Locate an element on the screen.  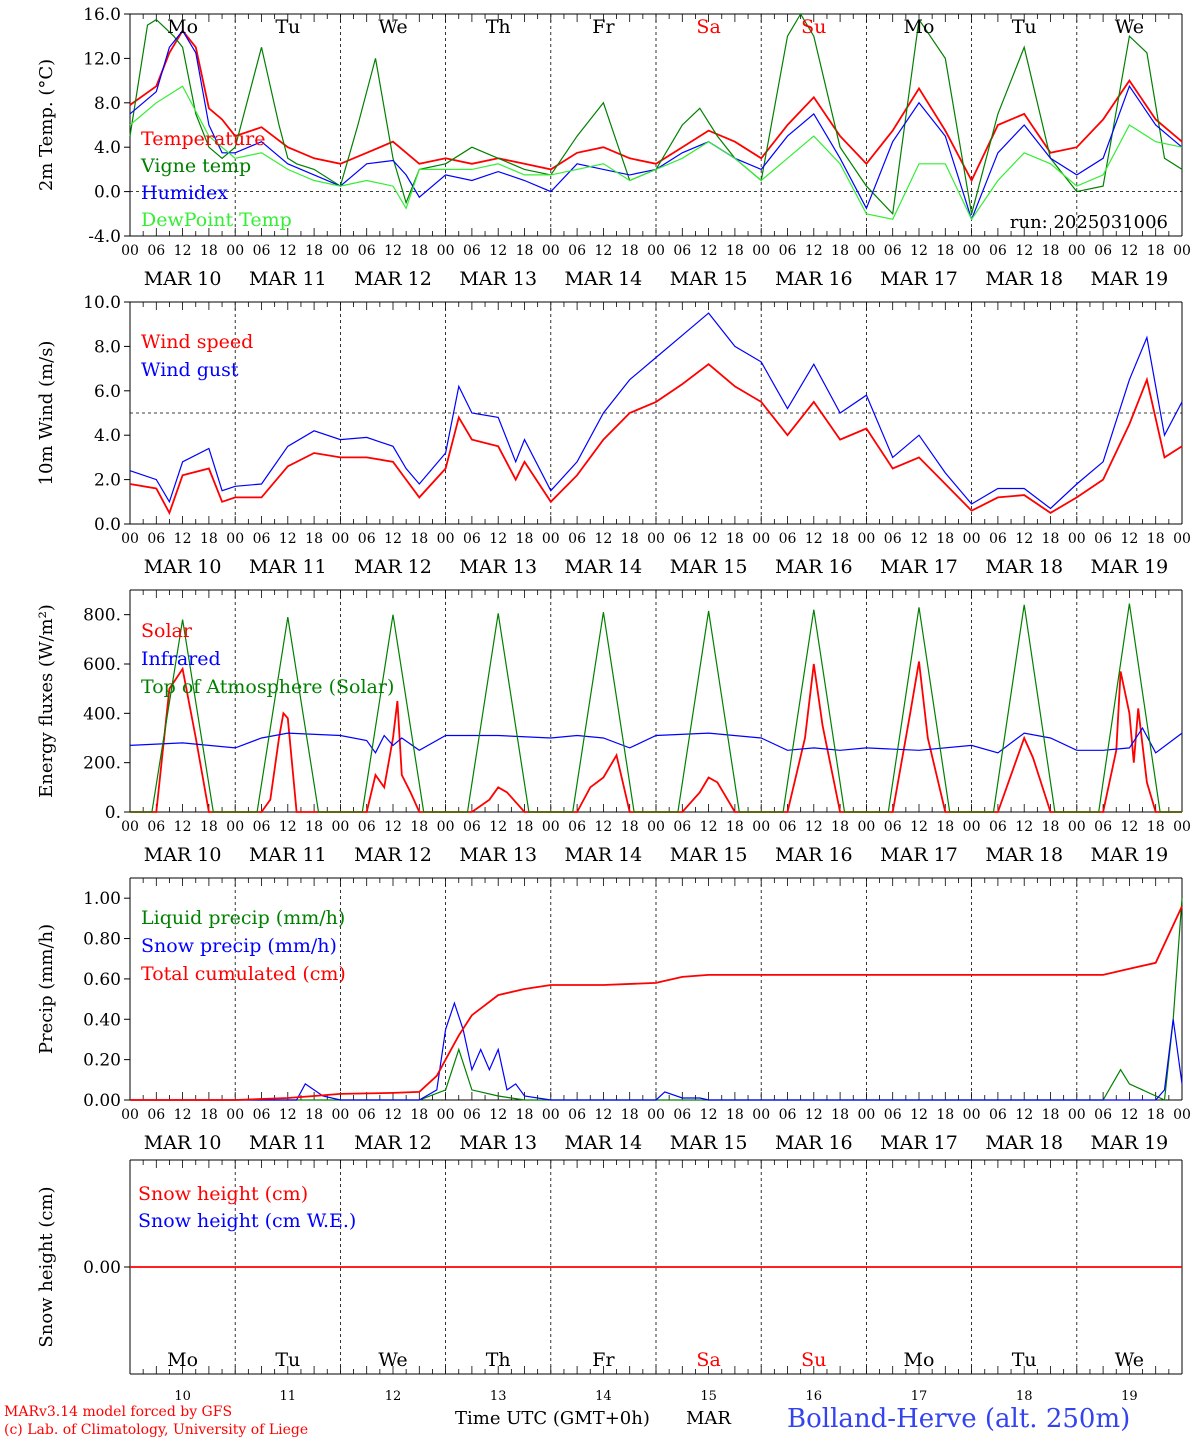
footer-time-axis-label: Time UTC (GMT+0h) is located at coordinates (552, 1418).